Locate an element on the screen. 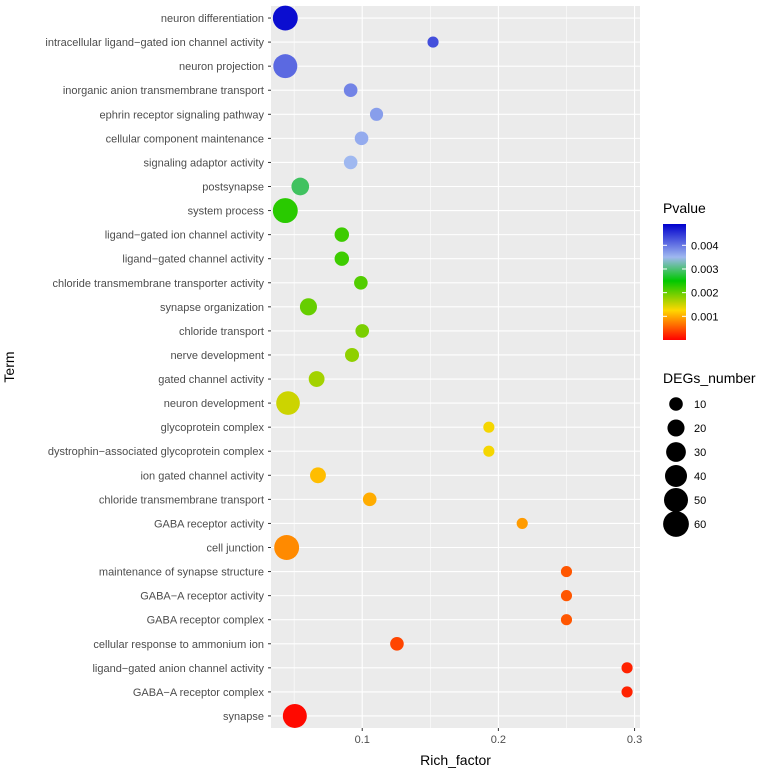  size-legend-label: 60 is located at coordinates (700, 525).